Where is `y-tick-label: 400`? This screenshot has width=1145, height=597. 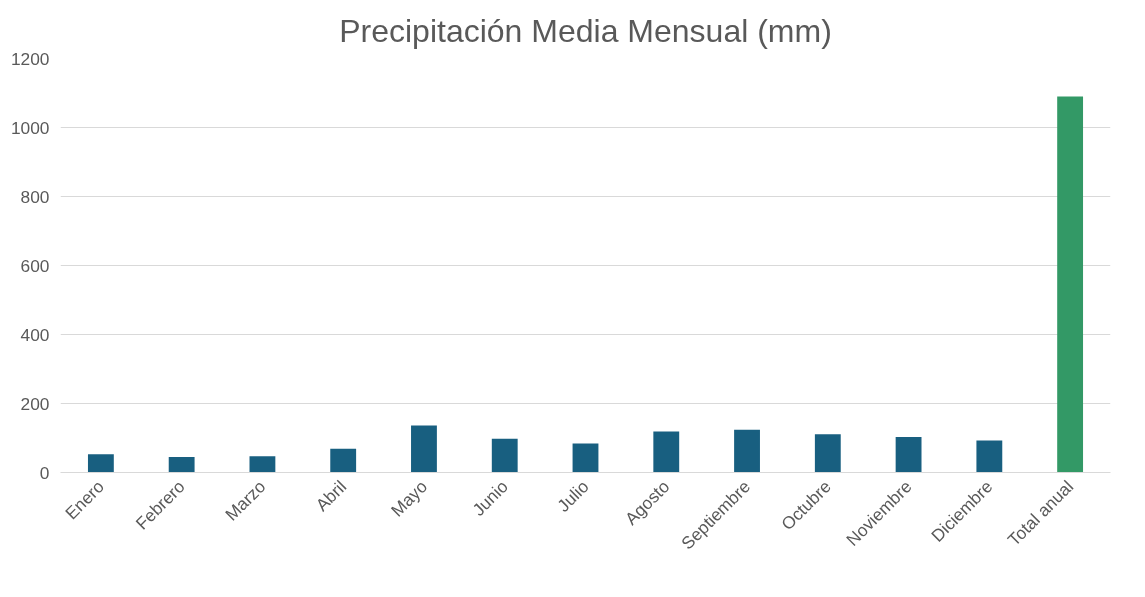 y-tick-label: 400 is located at coordinates (35, 334).